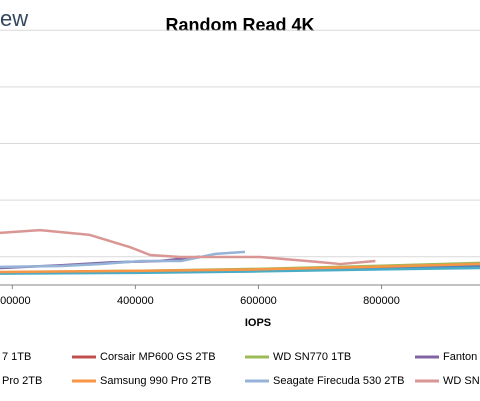  Describe the element at coordinates (460, 357) in the screenshot. I see `legend-label: Fanton` at that location.